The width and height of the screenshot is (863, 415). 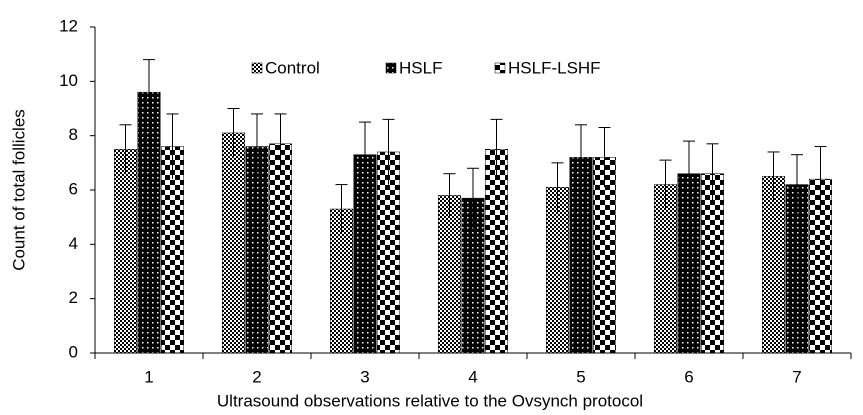 What do you see at coordinates (18, 190) in the screenshot?
I see `y-axis-title: Count of total follicles` at bounding box center [18, 190].